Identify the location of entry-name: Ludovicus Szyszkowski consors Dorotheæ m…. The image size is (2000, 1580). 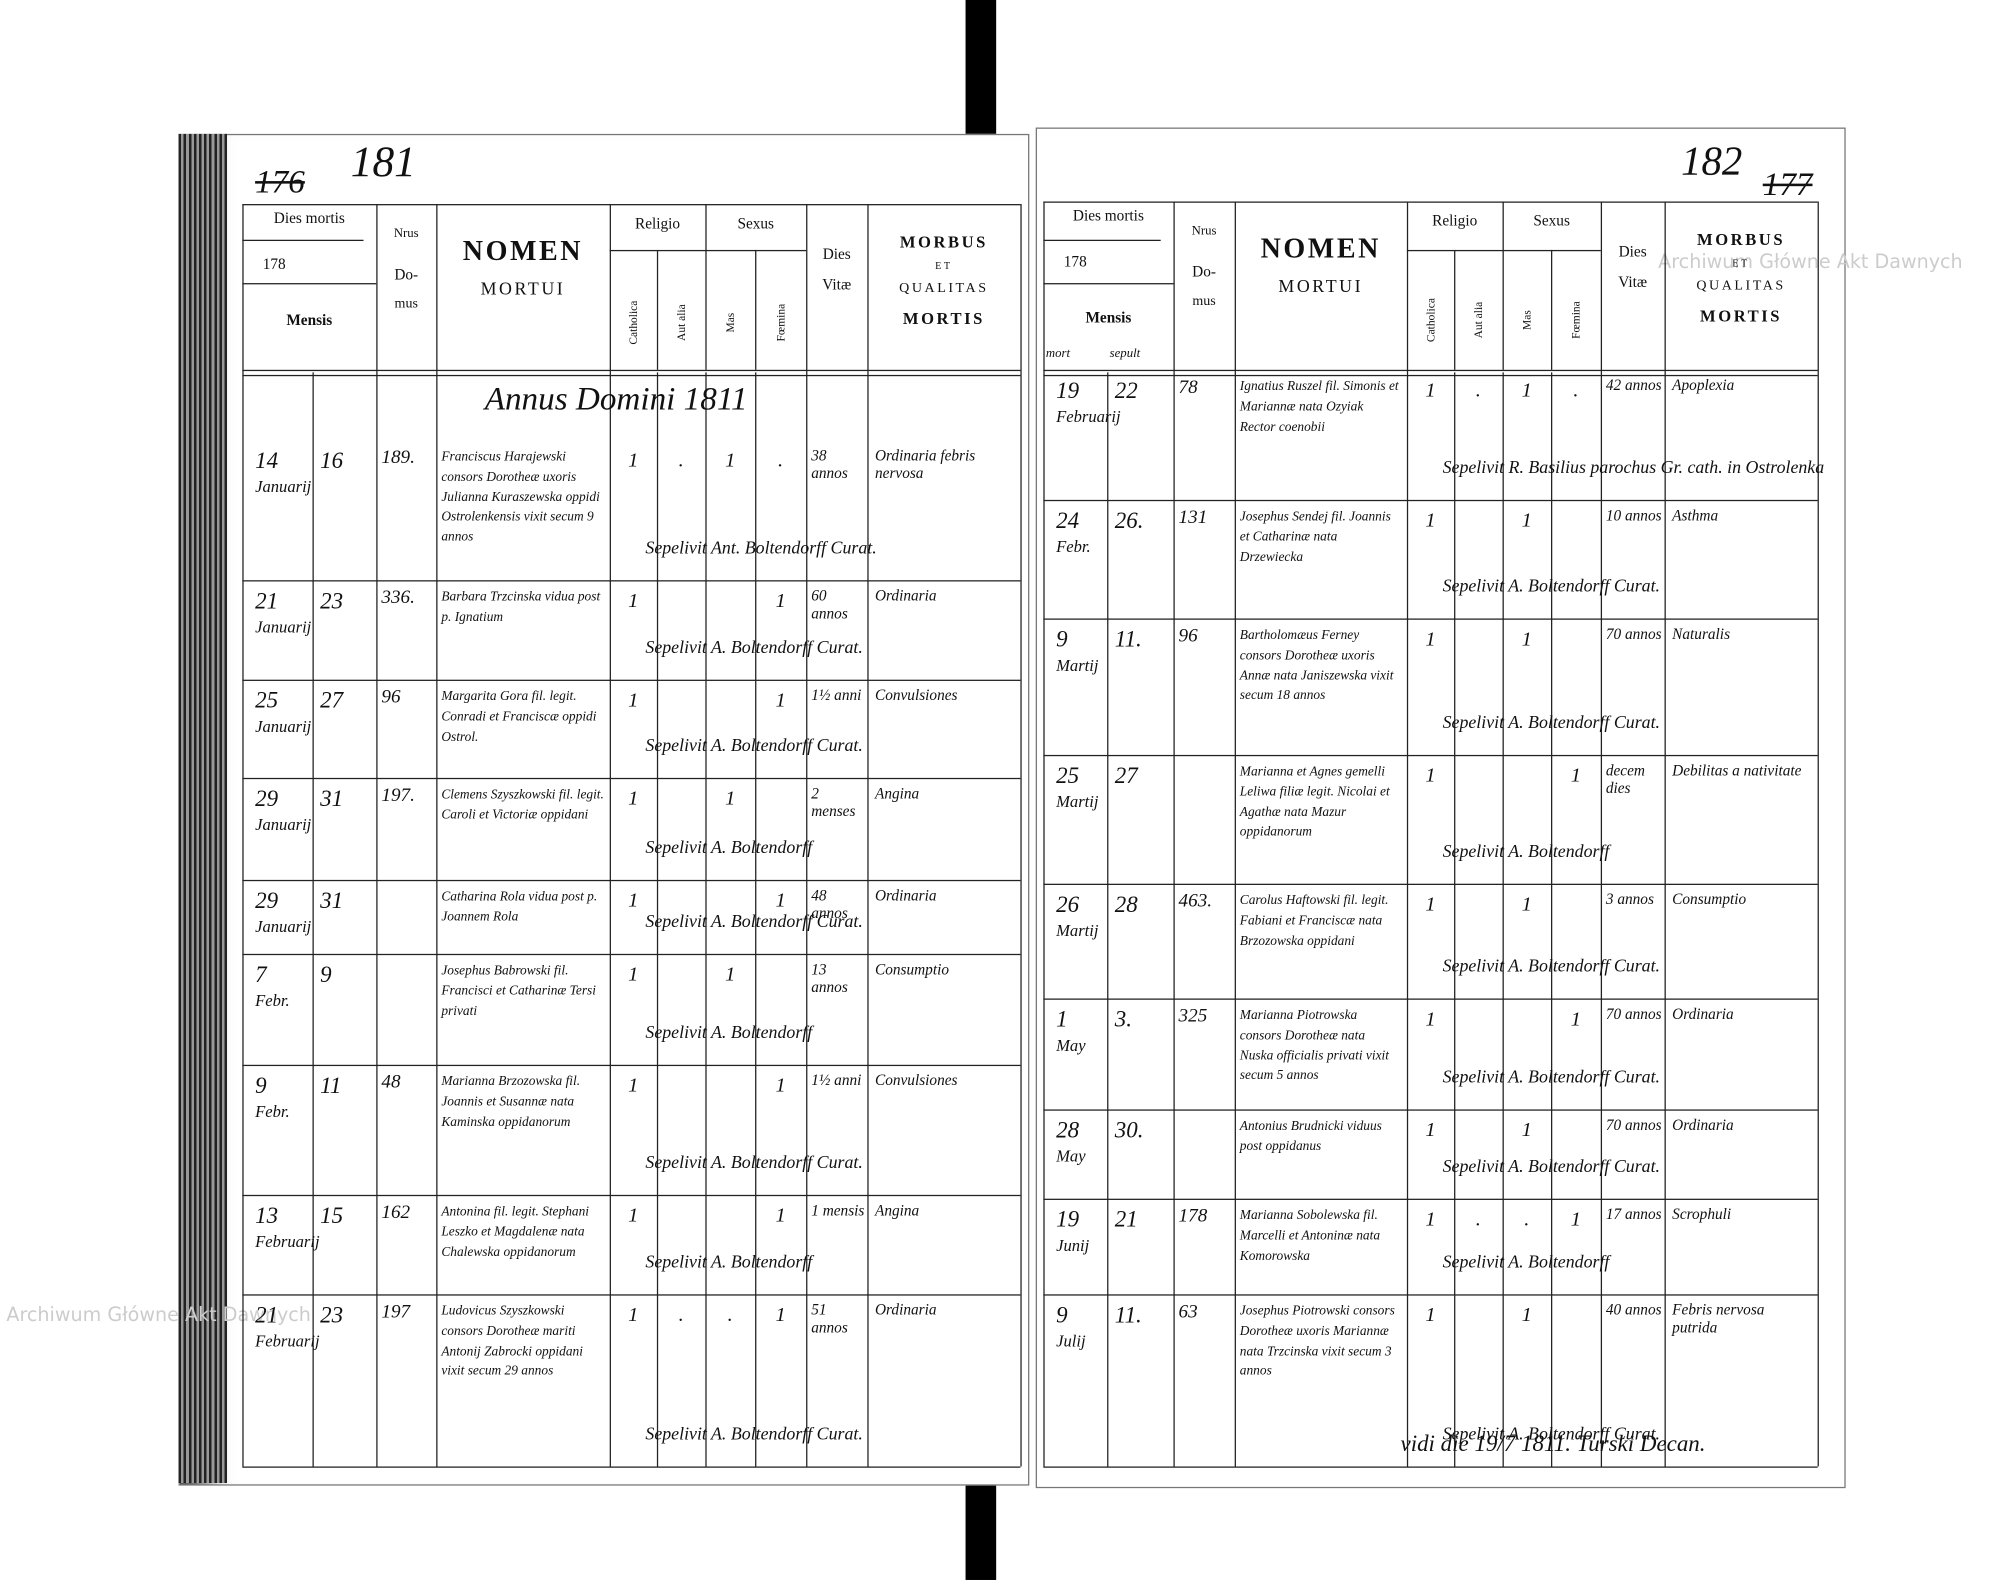
(512, 1341).